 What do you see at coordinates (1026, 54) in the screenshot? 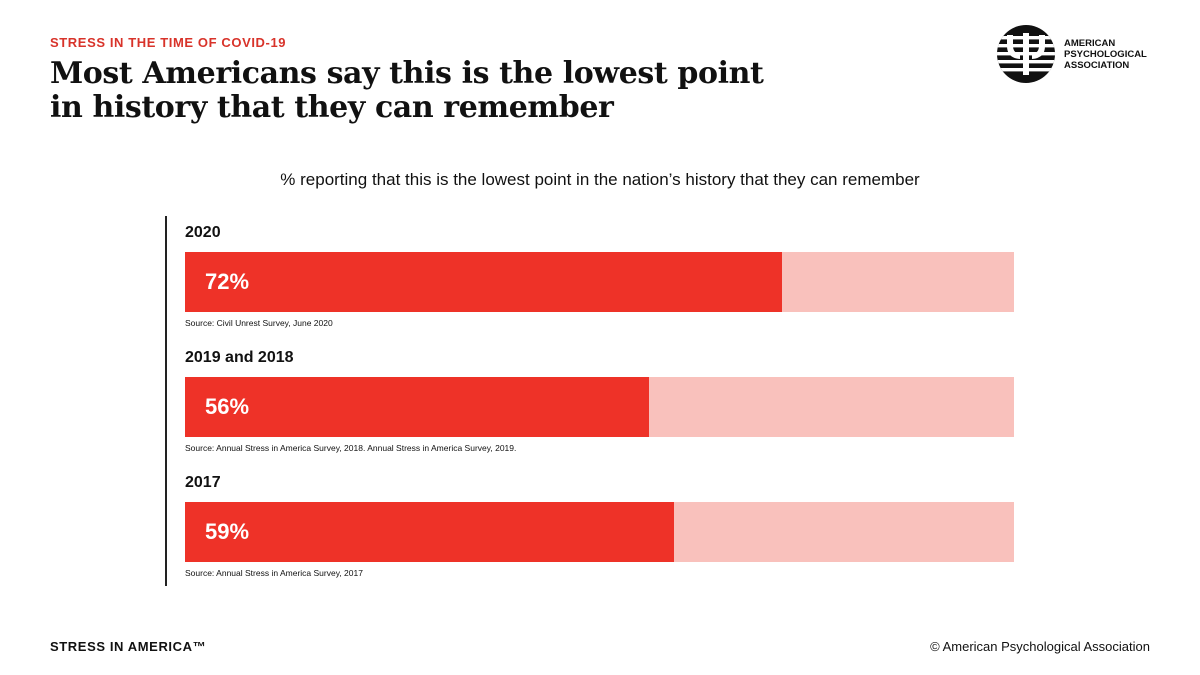
I see `apa-psi-logo-icon` at bounding box center [1026, 54].